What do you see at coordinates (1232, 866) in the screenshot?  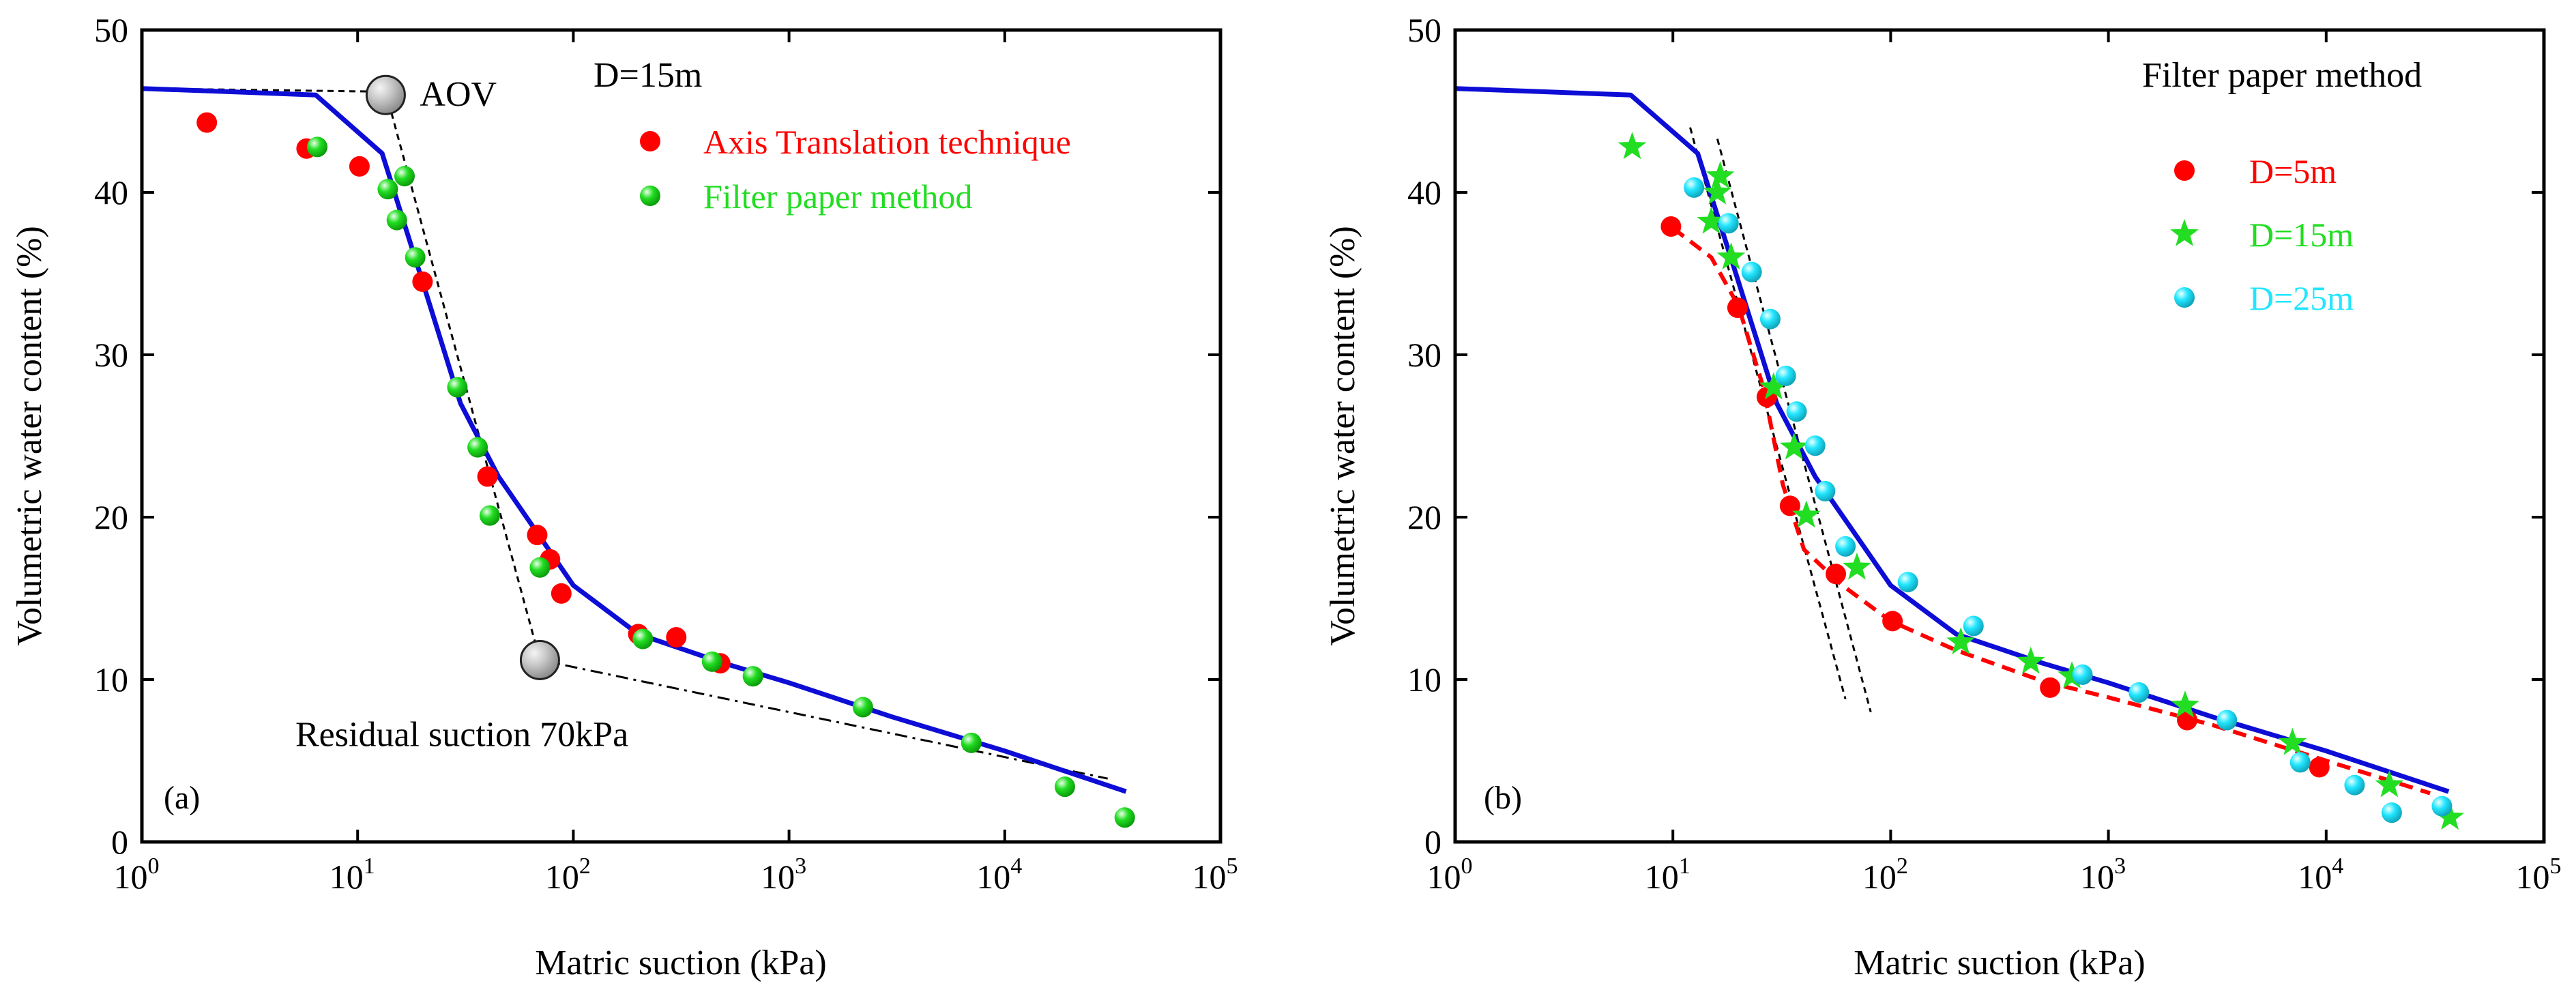 I see `panel-a-x-tick-exponent: 5` at bounding box center [1232, 866].